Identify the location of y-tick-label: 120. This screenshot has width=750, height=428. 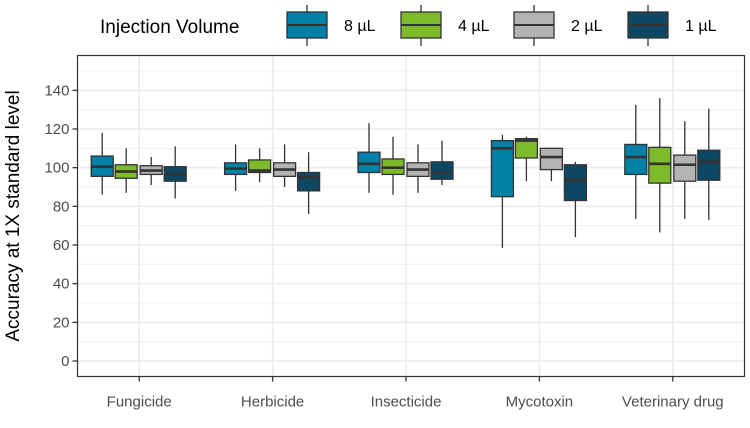
(56, 129).